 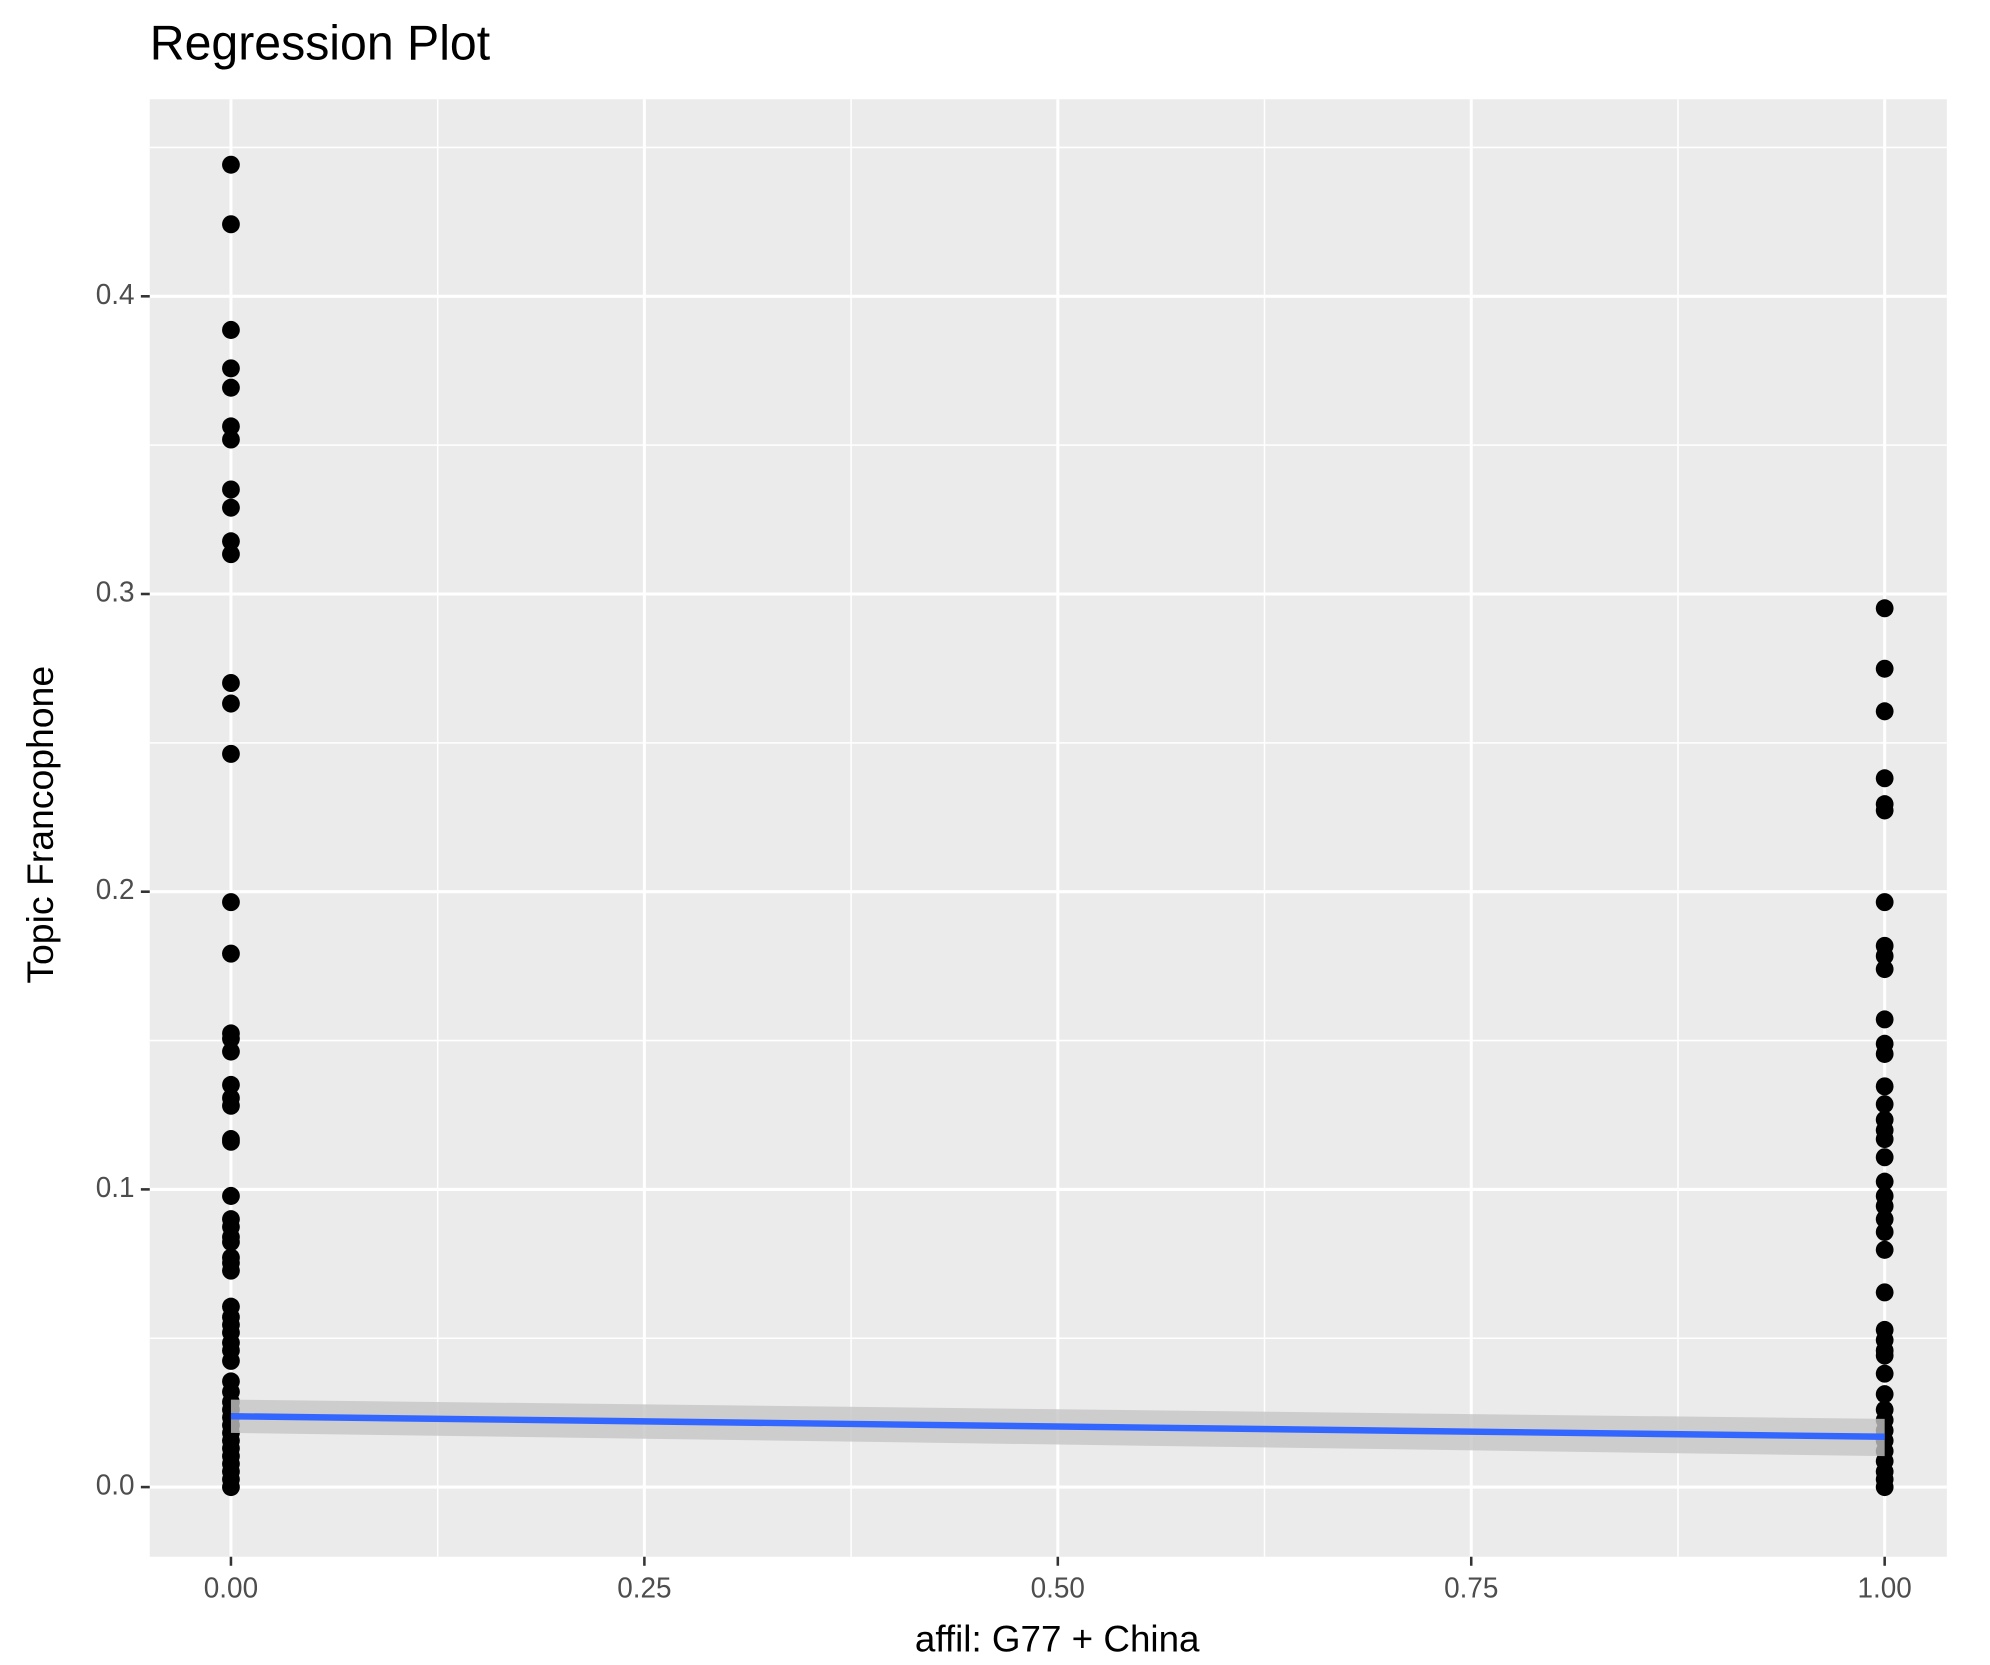 I want to click on chart-title: Regression Plot, so click(x=320, y=43).